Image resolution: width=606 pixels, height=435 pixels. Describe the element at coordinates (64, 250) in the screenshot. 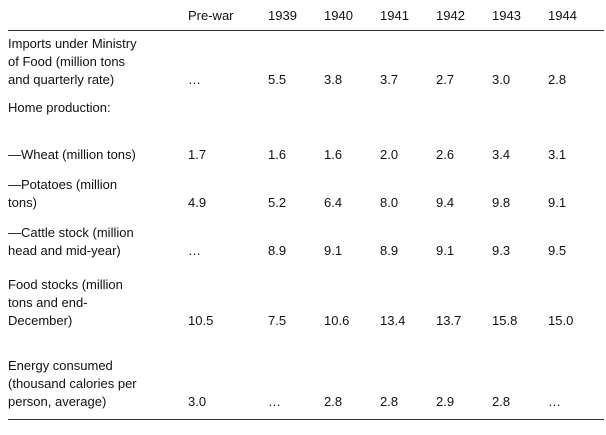

I see `row-label-line: head and mid-year)` at that location.